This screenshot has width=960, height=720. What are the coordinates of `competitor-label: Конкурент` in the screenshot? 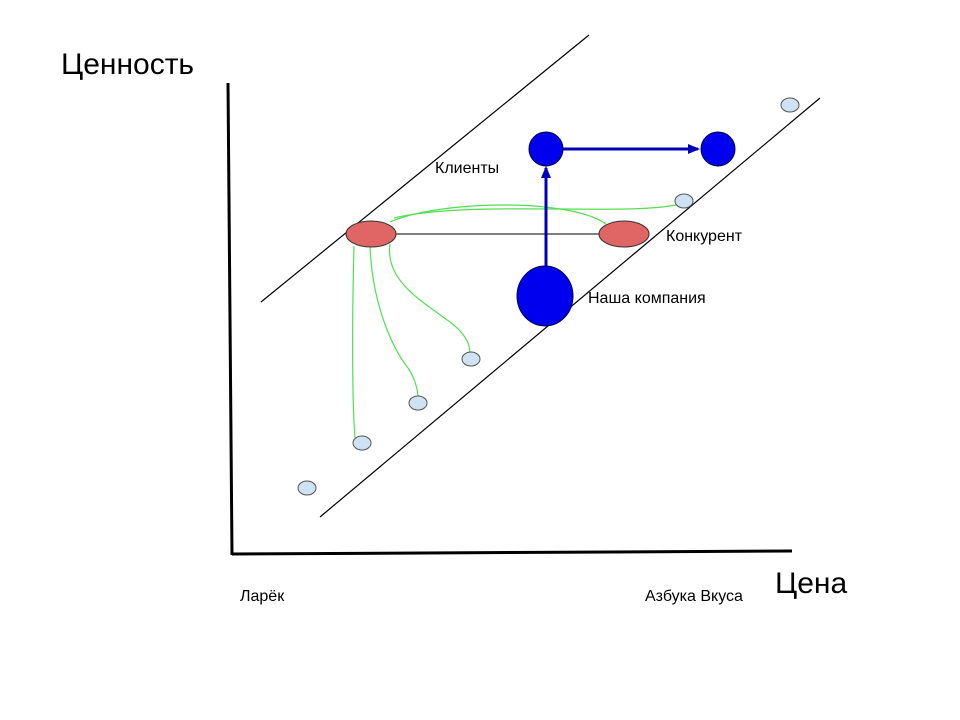 It's located at (704, 236).